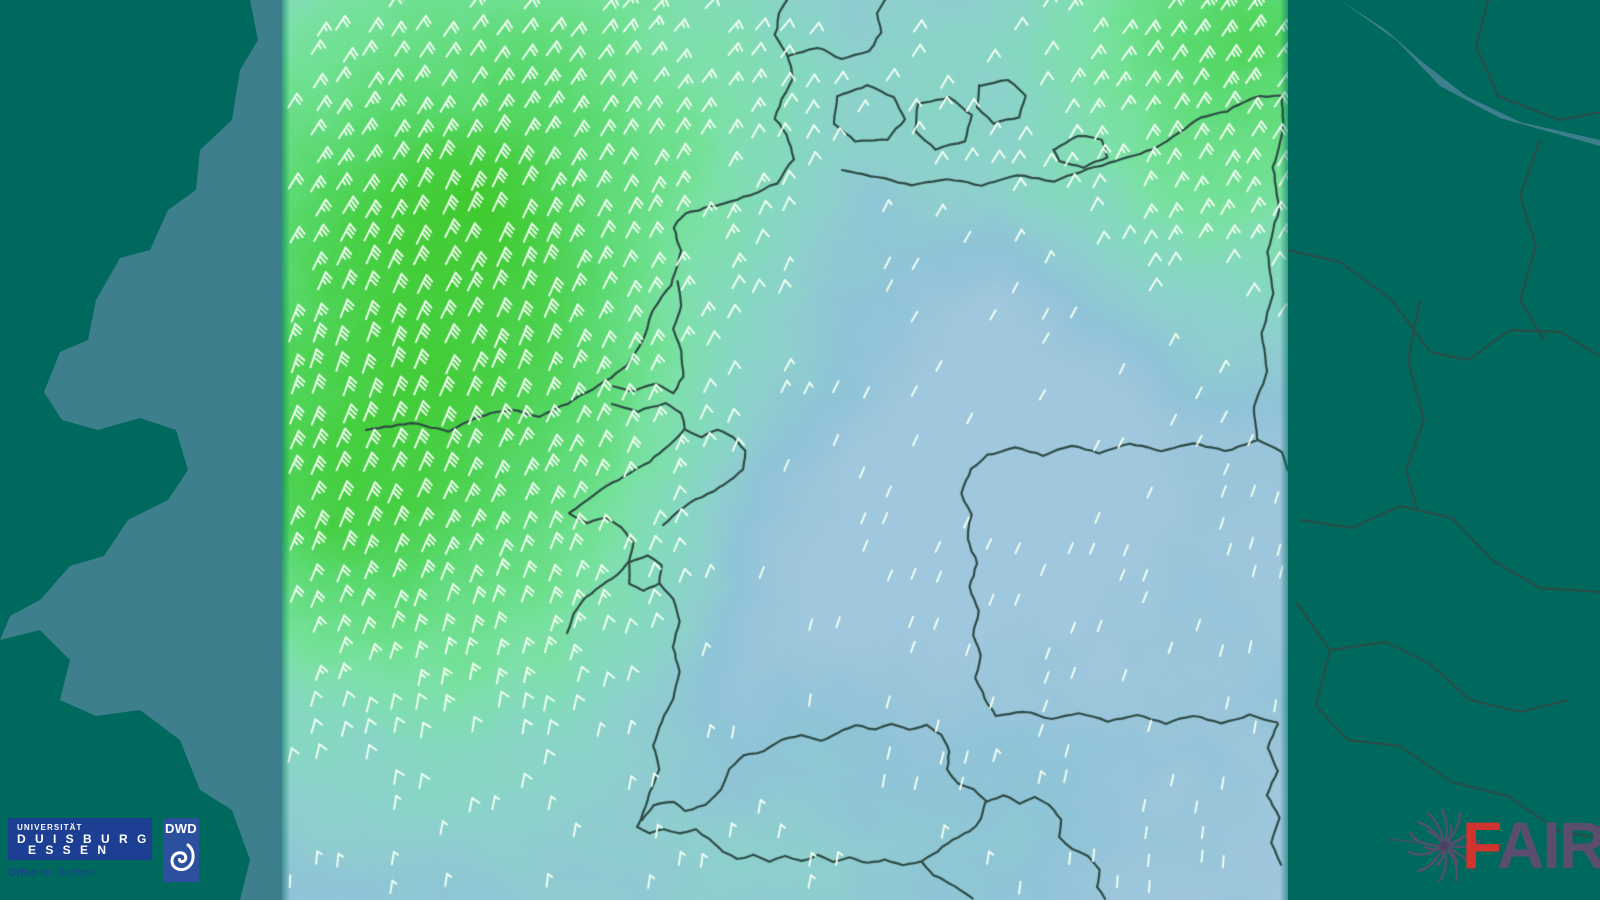 The width and height of the screenshot is (1600, 900). I want to click on ude-logo-line2: D U I S B U R G, so click(83, 839).